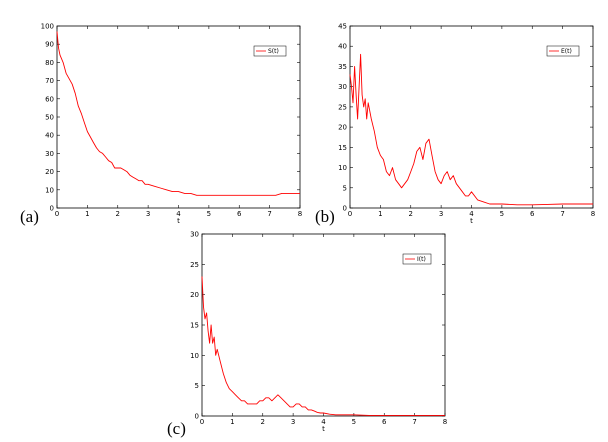 This screenshot has width=608, height=442. I want to click on series-line-et, so click(471, 129).